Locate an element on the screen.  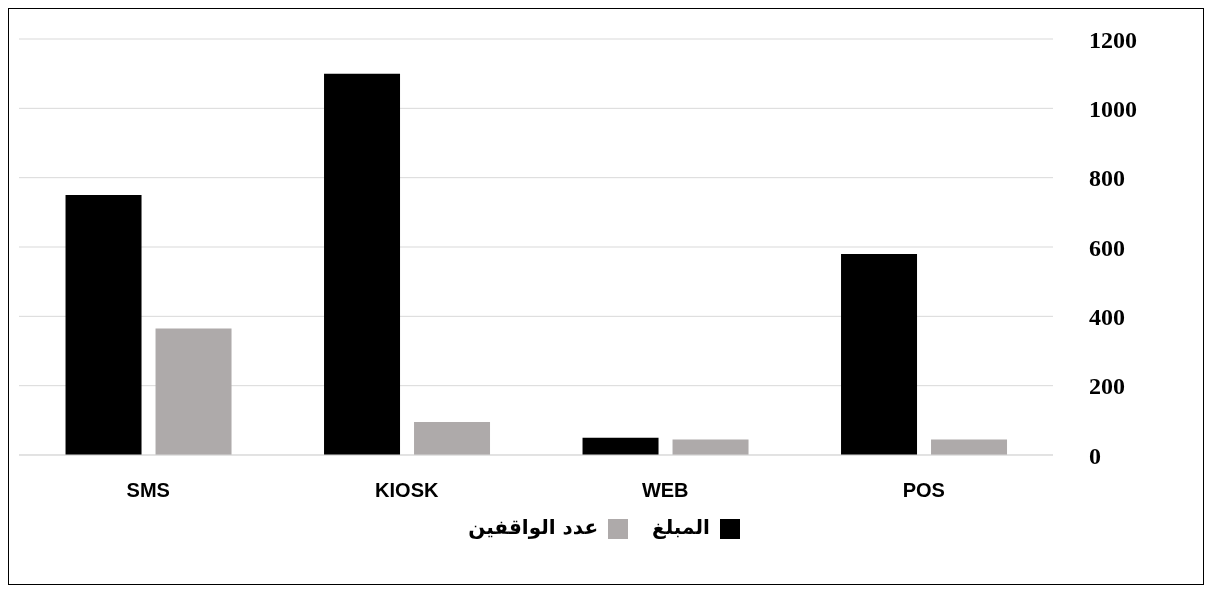
x-tick-label: POS is located at coordinates (923, 490).